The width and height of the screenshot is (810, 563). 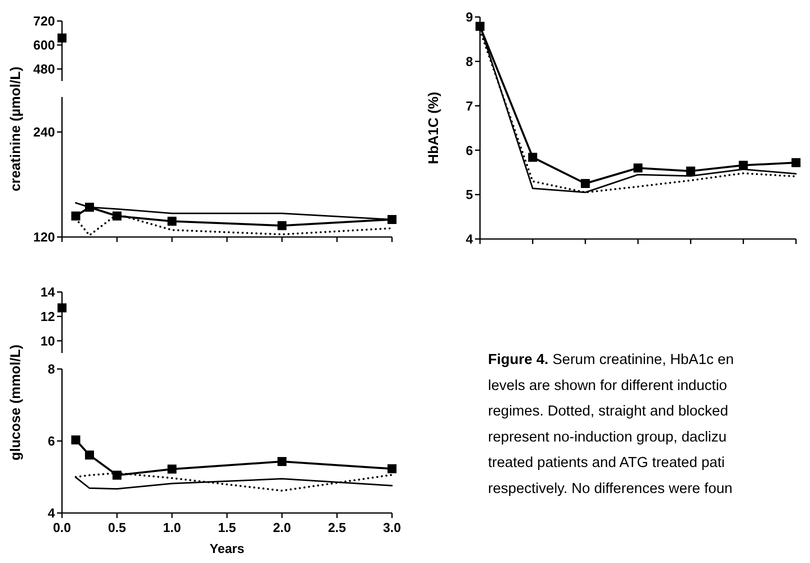 I want to click on y-tick-label: 9, so click(x=469, y=17).